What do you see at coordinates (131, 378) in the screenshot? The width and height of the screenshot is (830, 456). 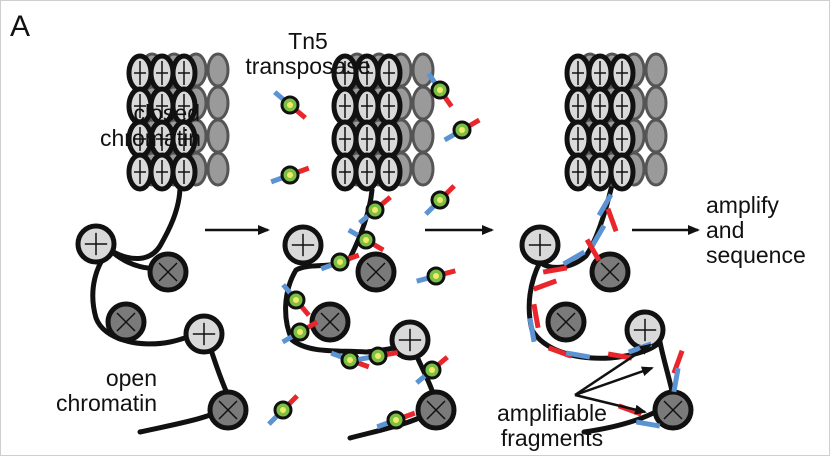 I see `open-chromatin-line-1: open` at bounding box center [131, 378].